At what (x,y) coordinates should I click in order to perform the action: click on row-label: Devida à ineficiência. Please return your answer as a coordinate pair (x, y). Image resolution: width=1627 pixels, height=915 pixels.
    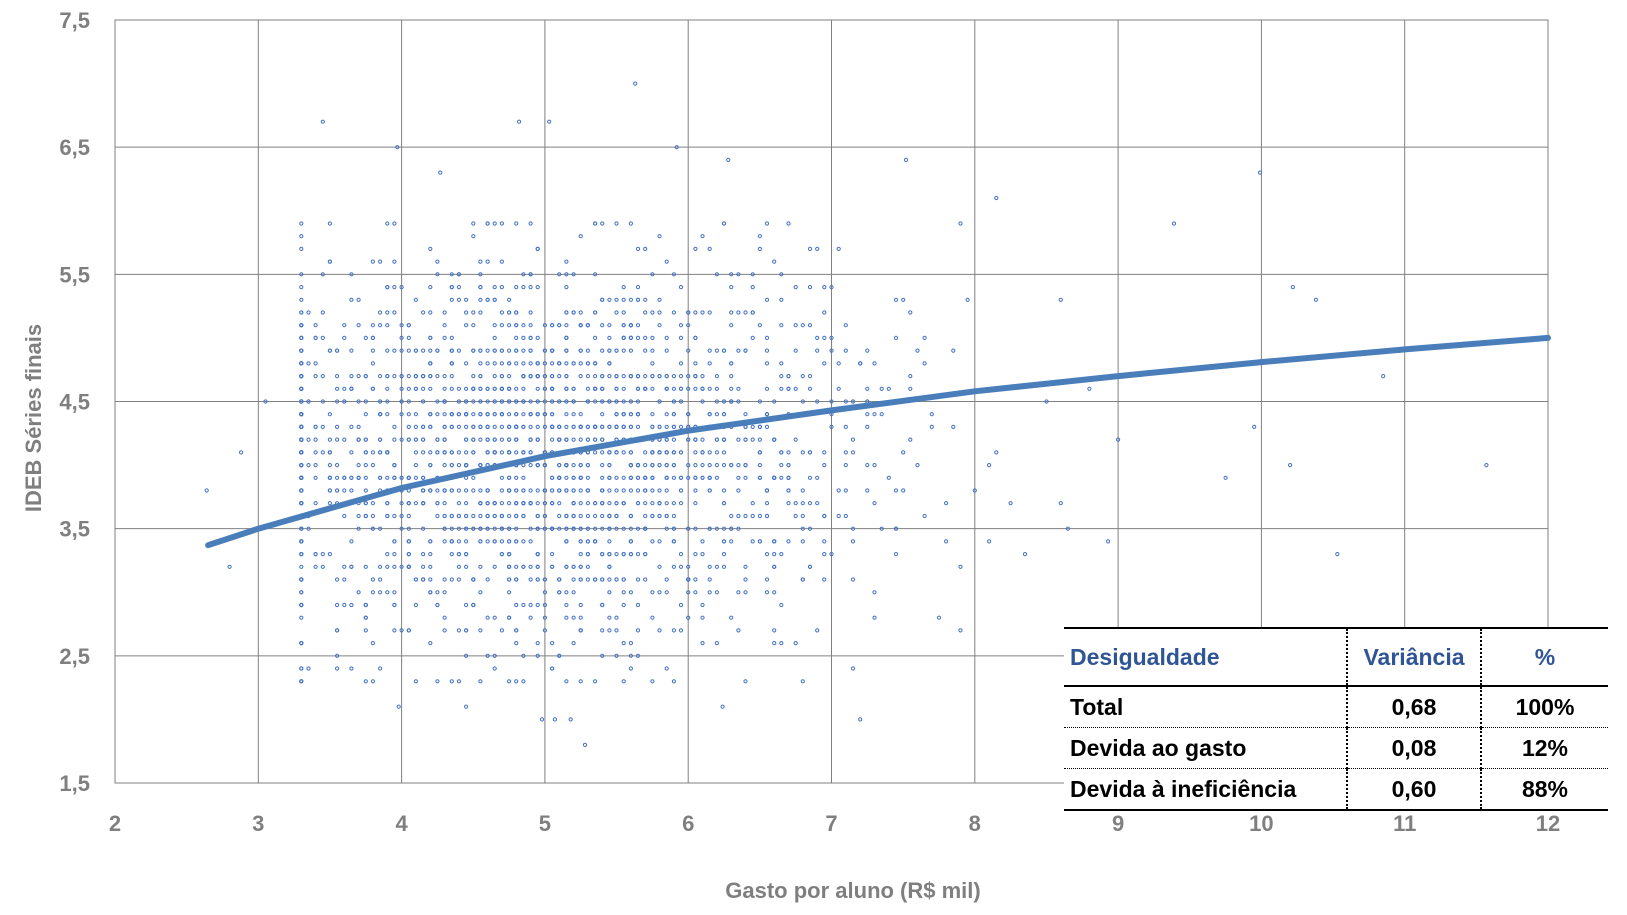
    Looking at the image, I should click on (1205, 789).